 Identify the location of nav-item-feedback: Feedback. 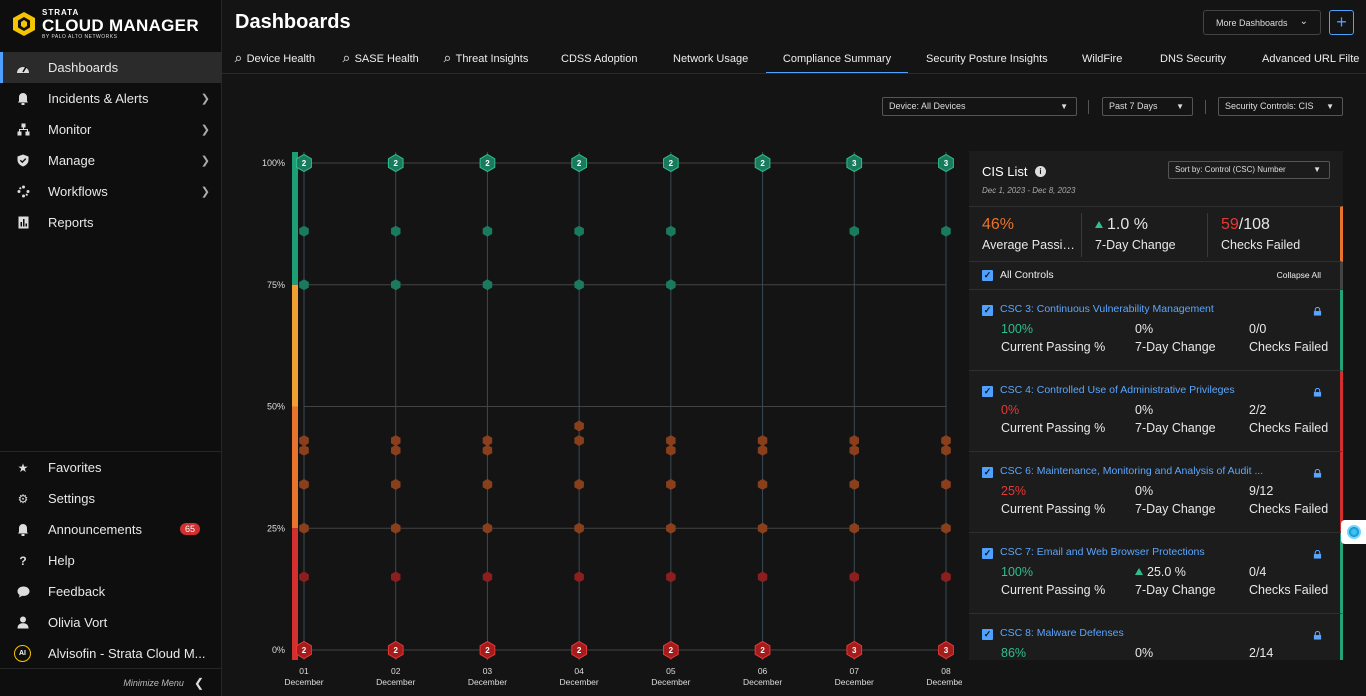
(111, 591).